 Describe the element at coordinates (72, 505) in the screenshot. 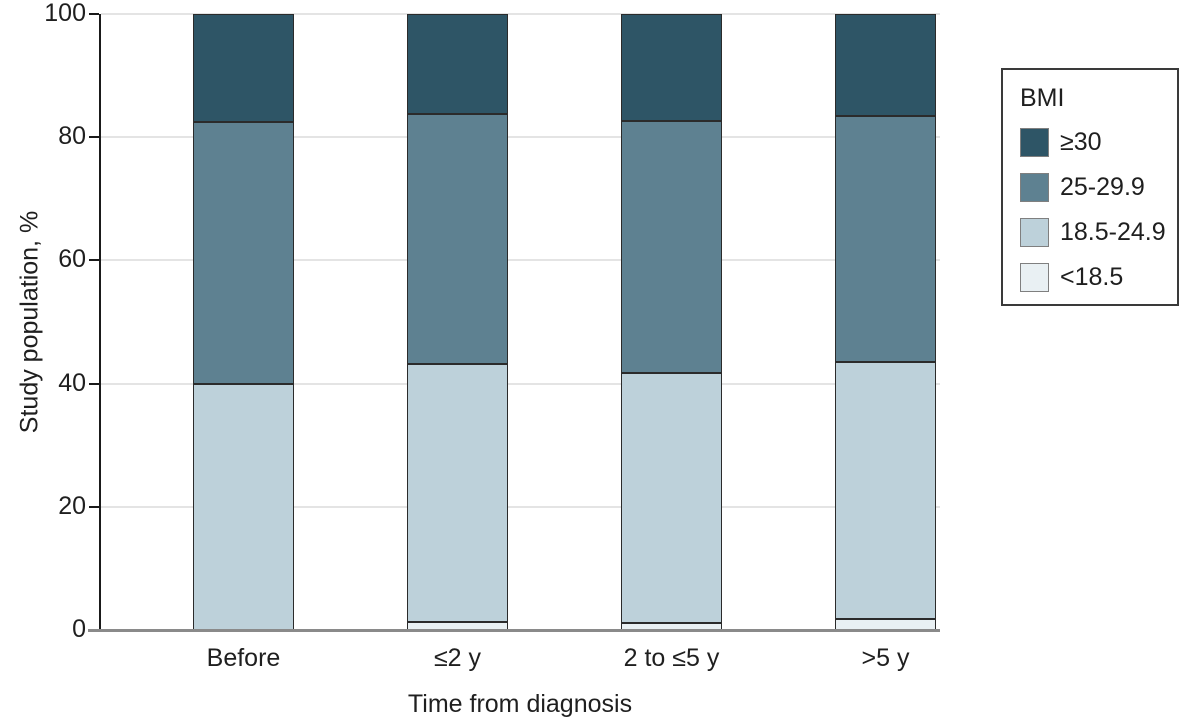

I see `y-tick-label: 20` at that location.